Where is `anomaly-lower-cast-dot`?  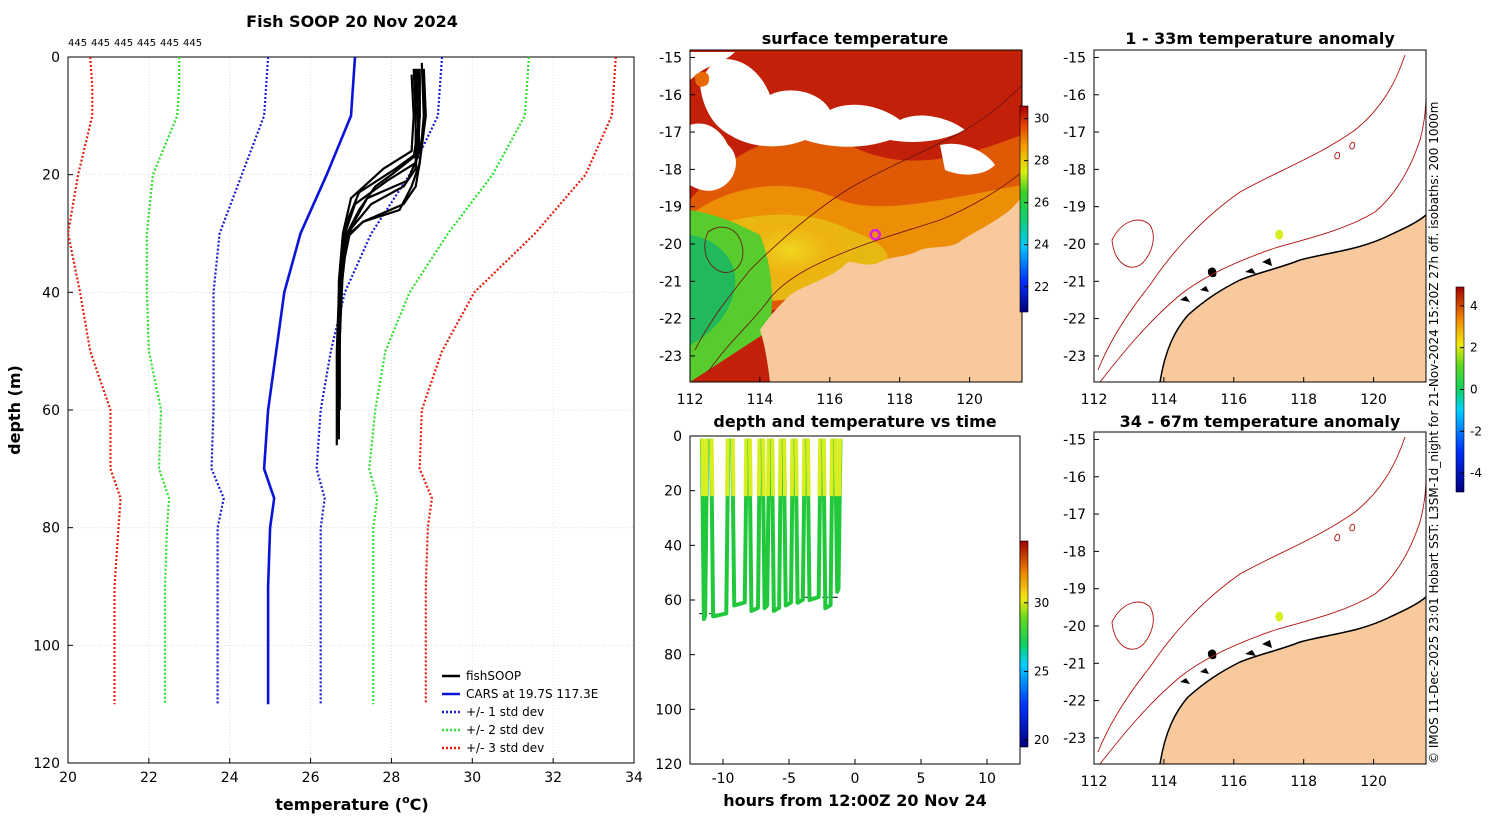
anomaly-lower-cast-dot is located at coordinates (1279, 616).